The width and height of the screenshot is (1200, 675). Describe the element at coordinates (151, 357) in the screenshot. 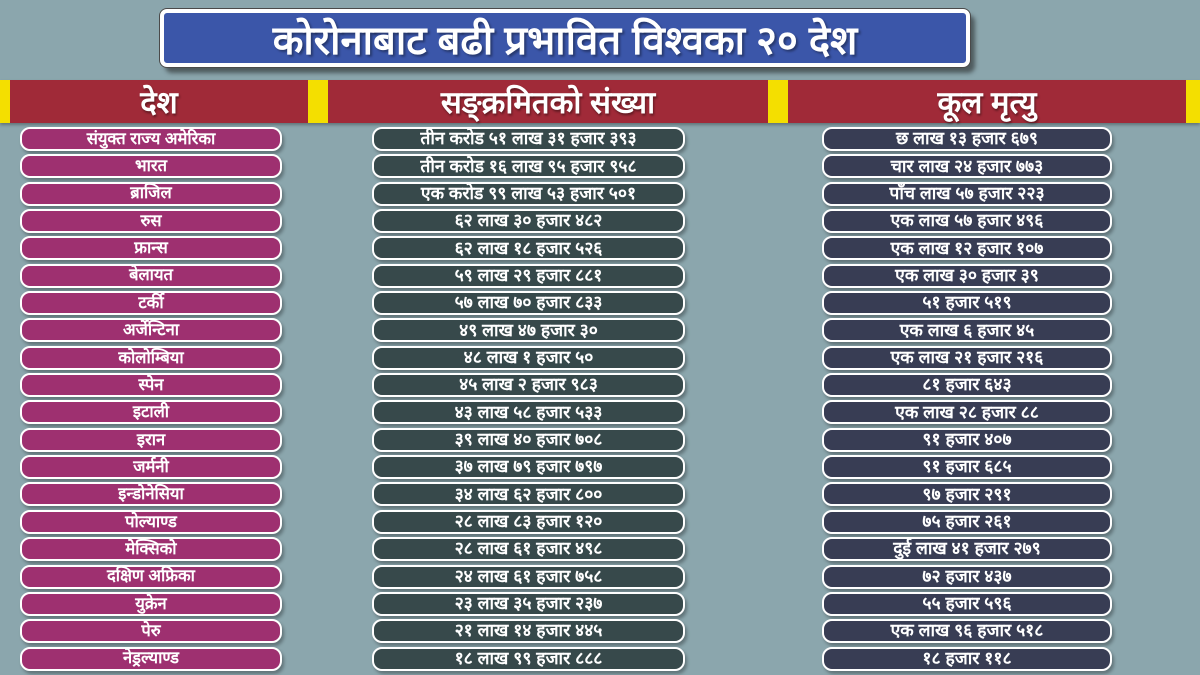

I see `country-pill: कोलोम्बिया` at that location.